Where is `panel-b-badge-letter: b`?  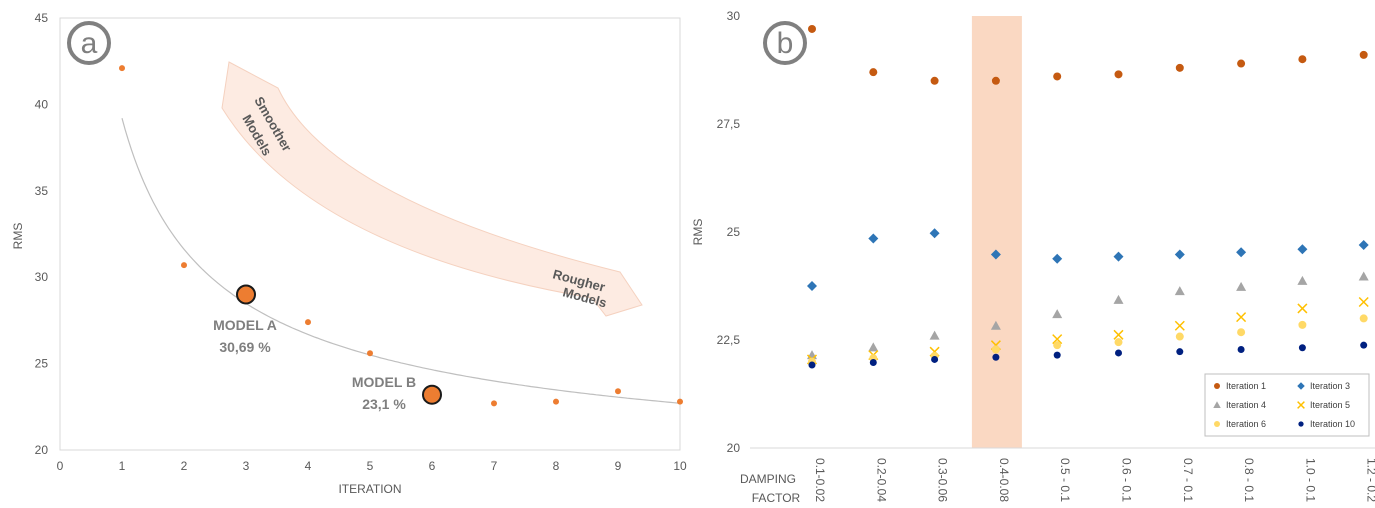
panel-b-badge-letter: b is located at coordinates (785, 43).